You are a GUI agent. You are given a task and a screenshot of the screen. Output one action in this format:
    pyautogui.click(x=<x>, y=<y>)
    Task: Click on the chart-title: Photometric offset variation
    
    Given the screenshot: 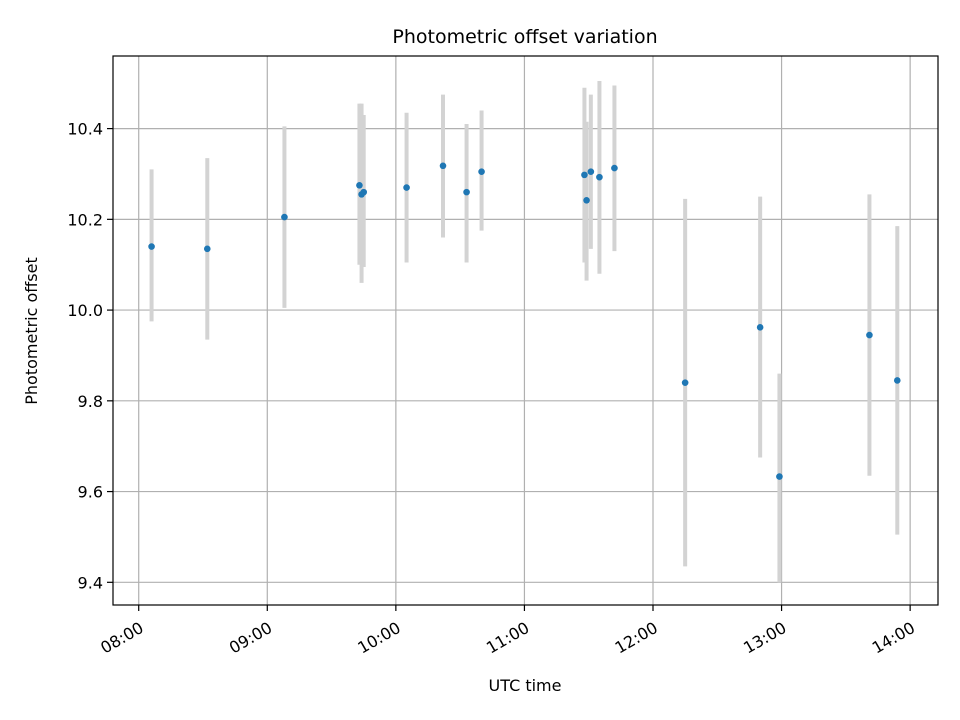 What is the action you would take?
    pyautogui.click(x=524, y=37)
    